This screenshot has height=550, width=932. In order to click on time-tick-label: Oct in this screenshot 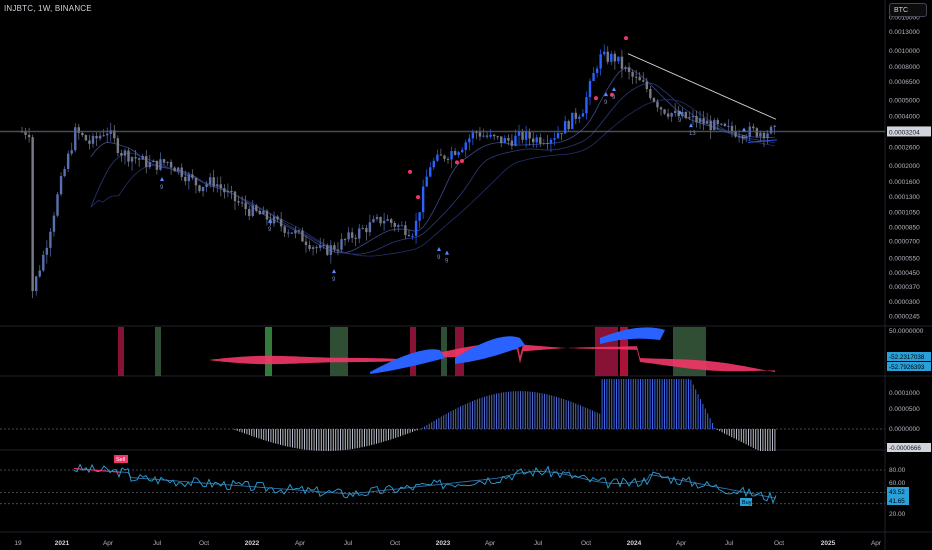, I will do `click(204, 543)`.